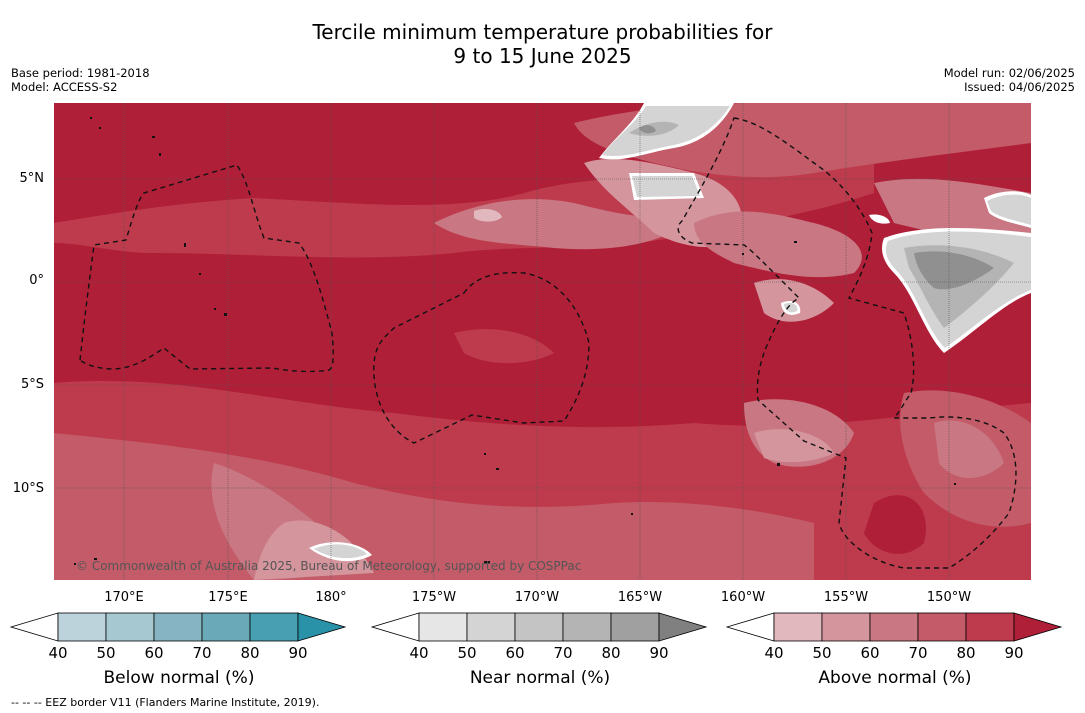 This screenshot has width=1085, height=713. What do you see at coordinates (540, 678) in the screenshot?
I see `near-normal-label: Near normal (%)` at bounding box center [540, 678].